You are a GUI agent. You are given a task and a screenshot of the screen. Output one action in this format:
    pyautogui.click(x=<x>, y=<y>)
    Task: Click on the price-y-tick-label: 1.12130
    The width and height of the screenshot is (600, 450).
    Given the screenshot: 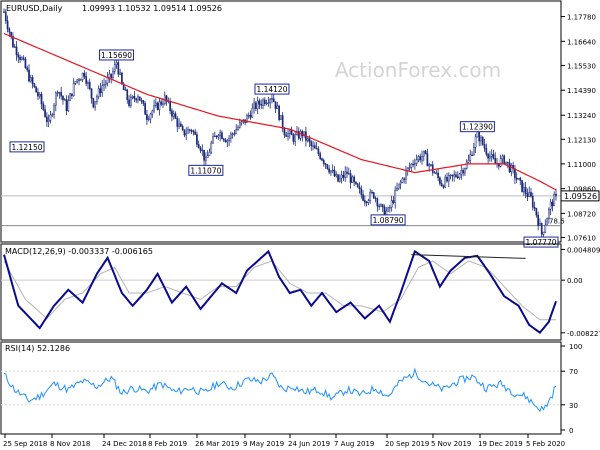 What is the action you would take?
    pyautogui.click(x=581, y=140)
    